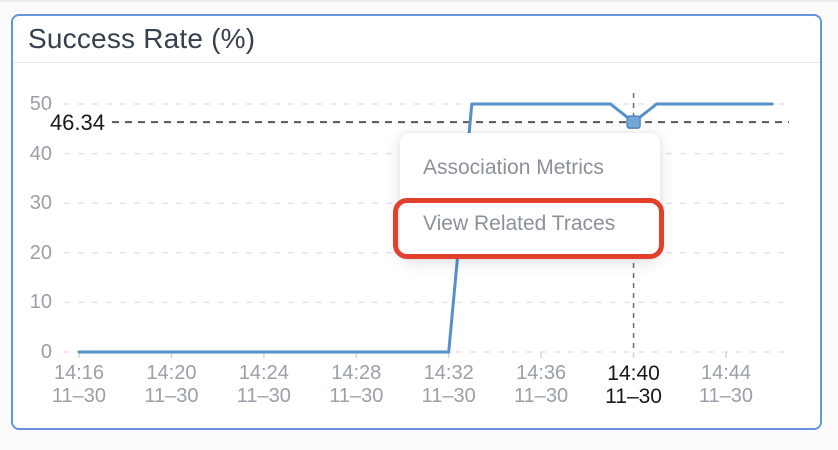 The image size is (838, 450). What do you see at coordinates (530, 196) in the screenshot?
I see `context-menu: Association Metrics View Related Traces` at bounding box center [530, 196].